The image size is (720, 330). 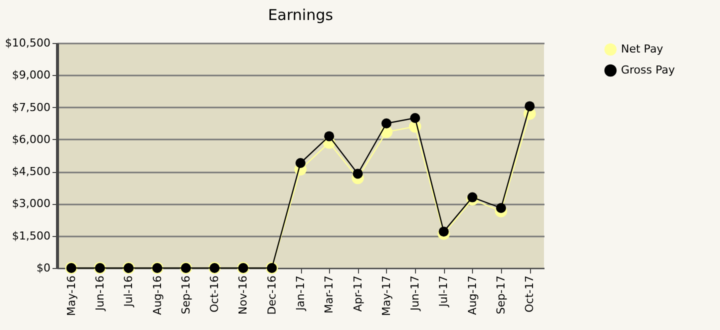 I want to click on x-tick-label: Aug-17, so click(x=472, y=295).